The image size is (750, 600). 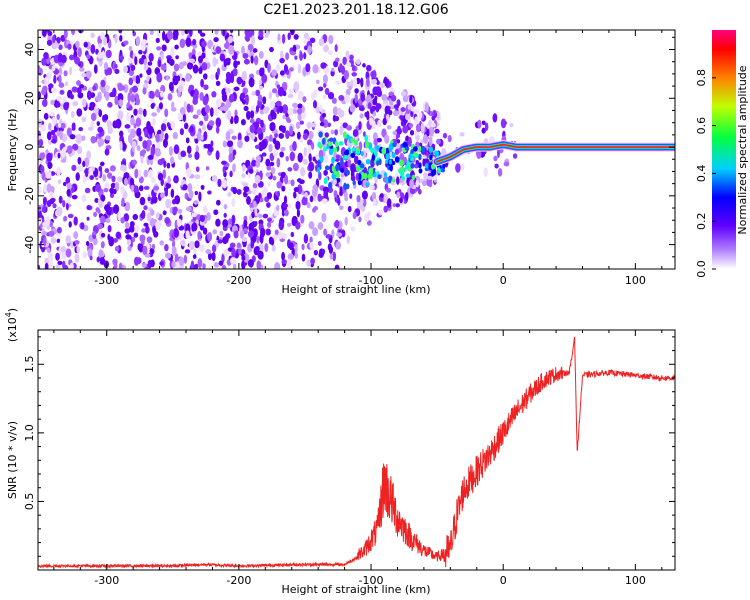 I want to click on spectrogram-y-label: Frequency (Hz), so click(x=12, y=150).